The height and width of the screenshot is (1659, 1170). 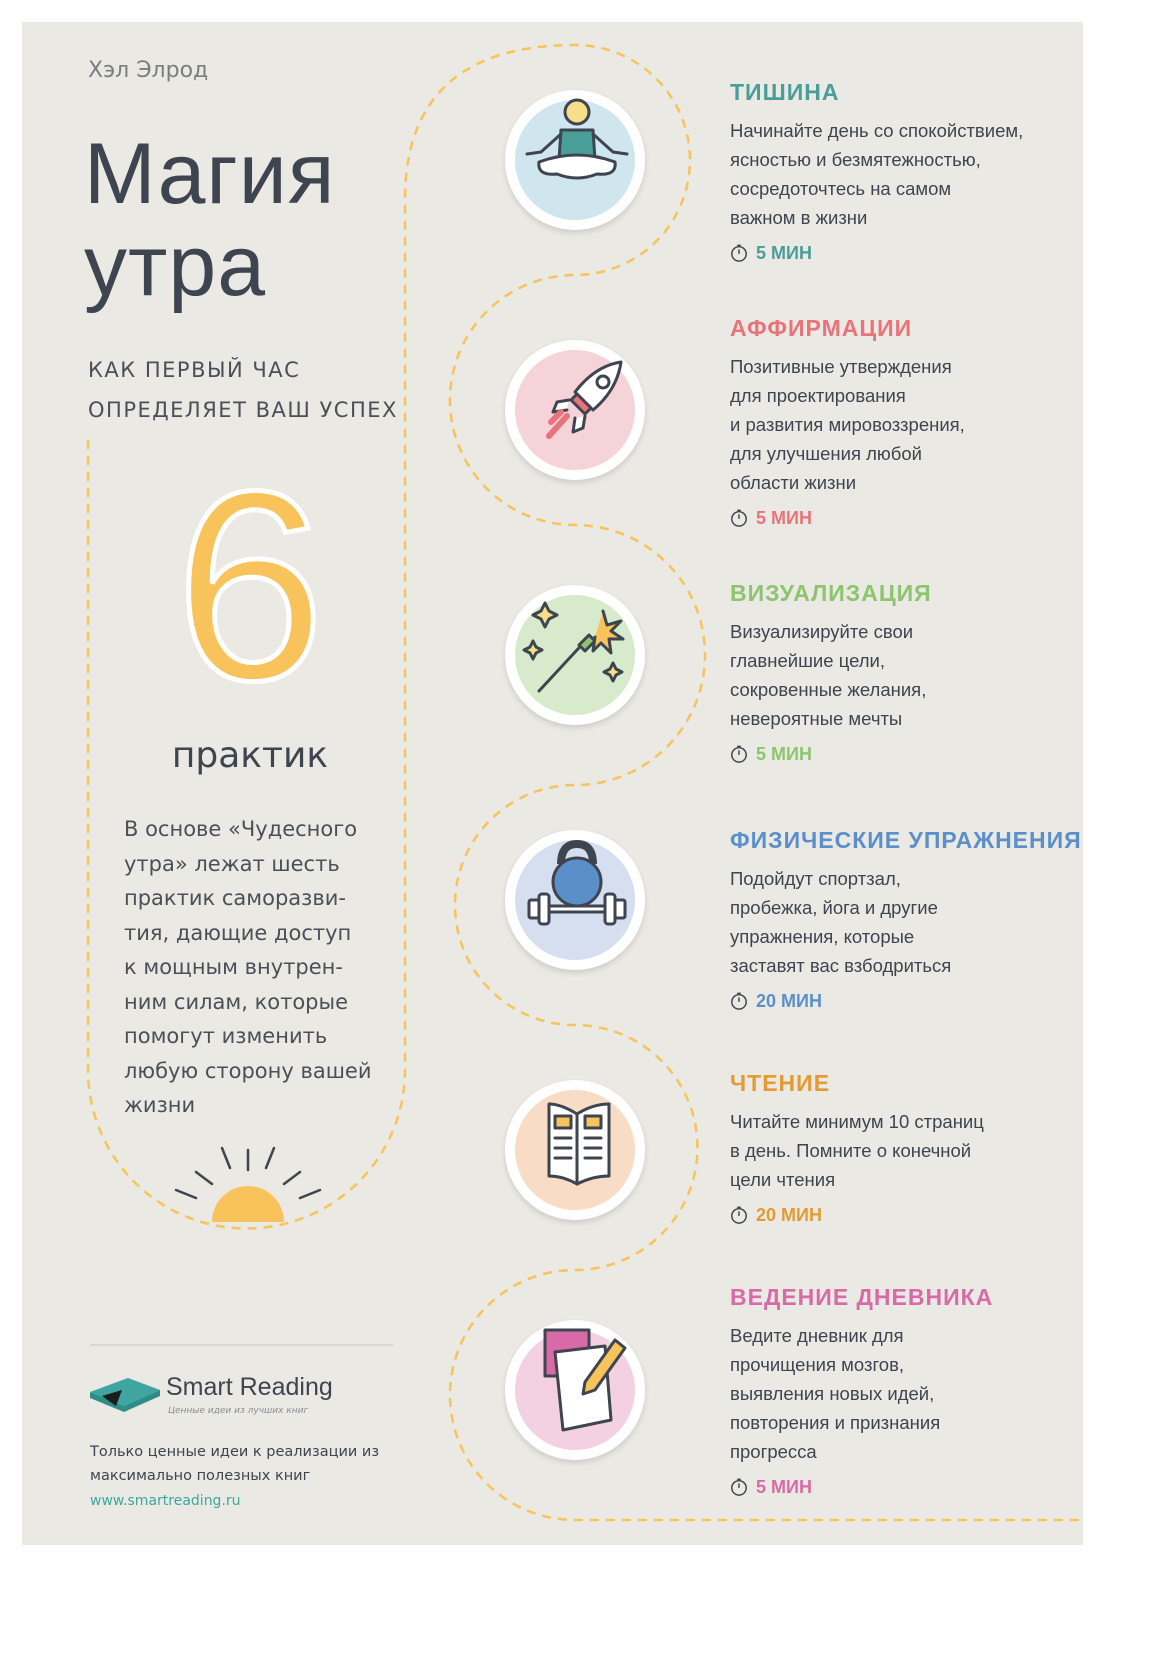 What do you see at coordinates (200, 1476) in the screenshot?
I see `footer-line: максимально полезных книг` at bounding box center [200, 1476].